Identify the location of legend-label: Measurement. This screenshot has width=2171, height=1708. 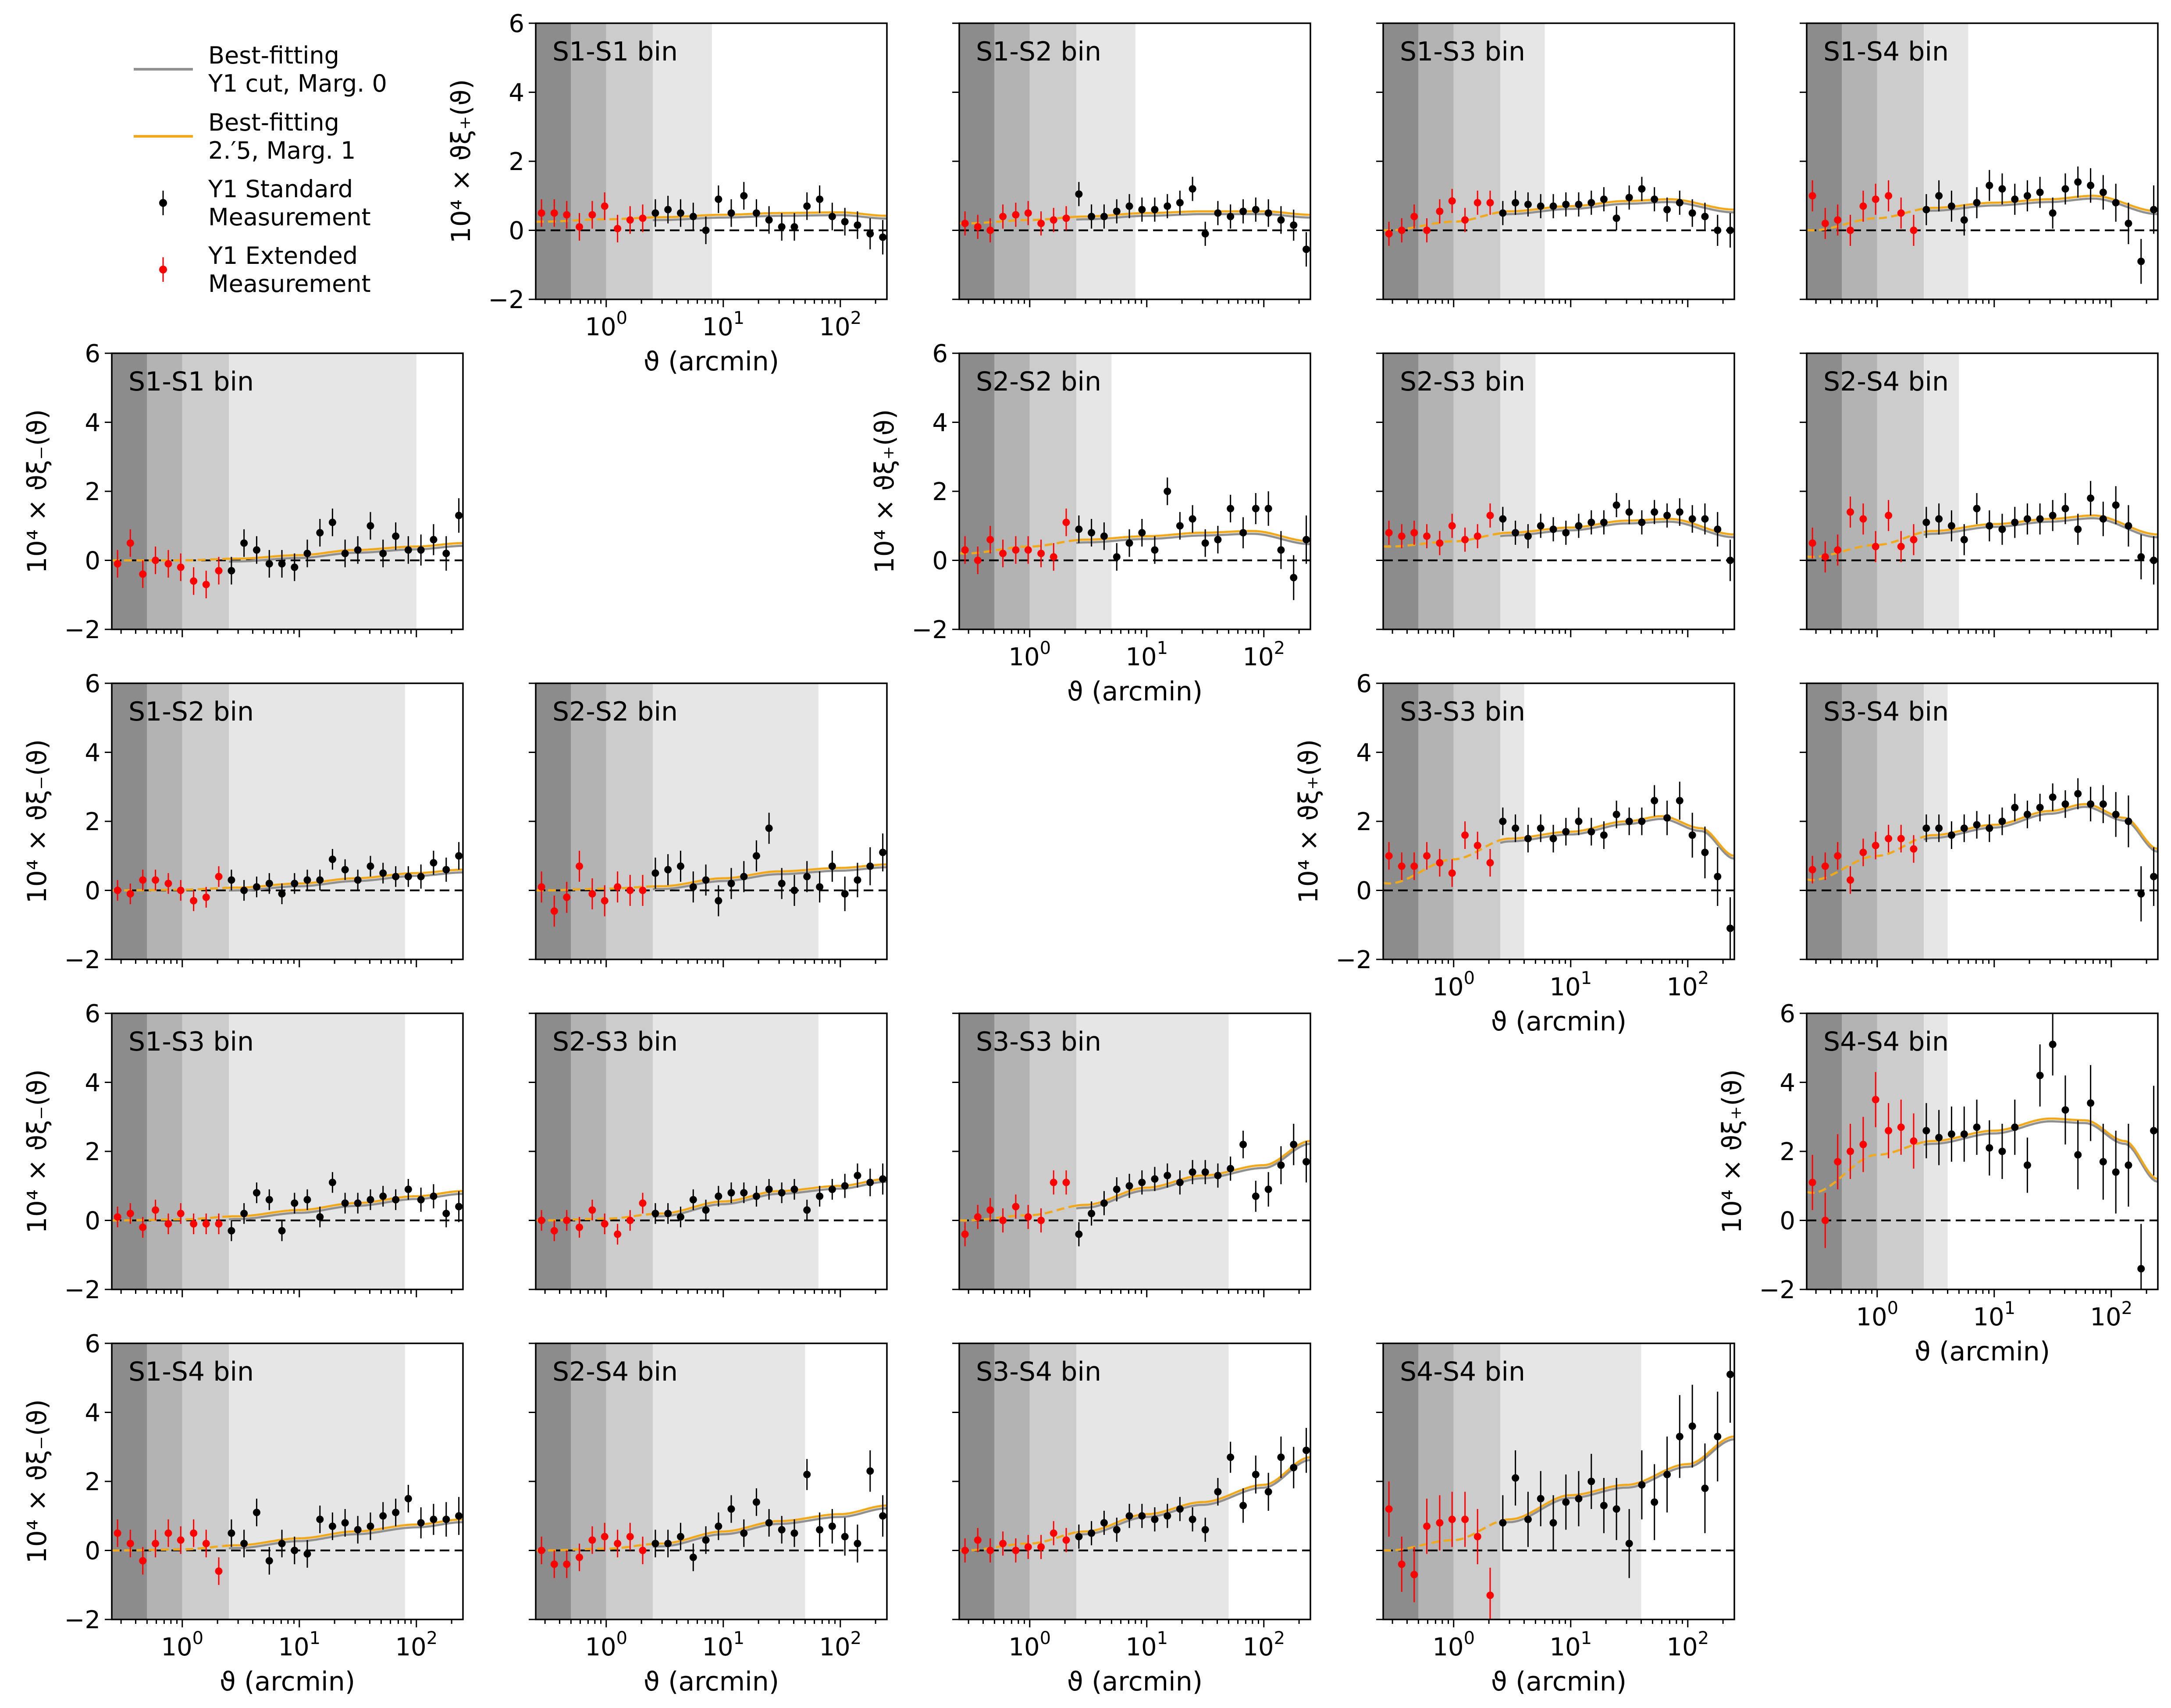
(289, 284).